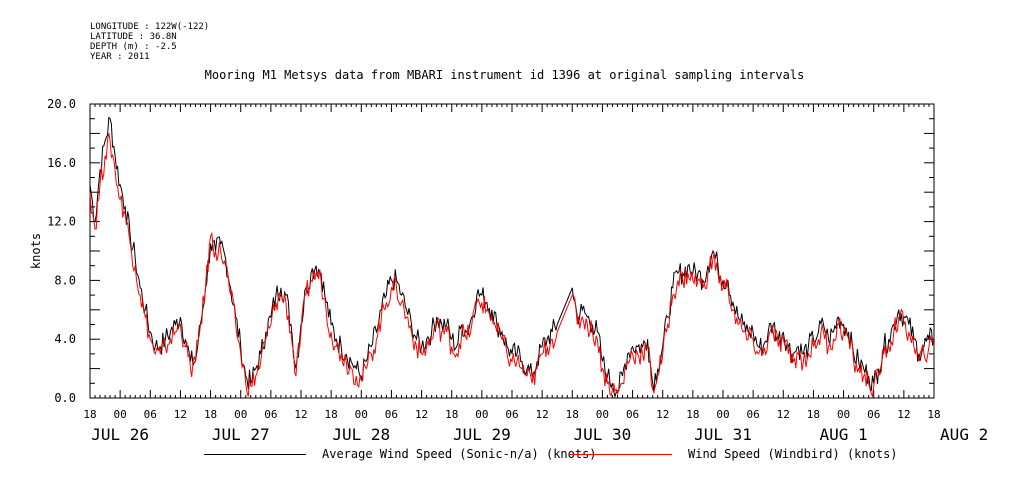 The image size is (1009, 504). I want to click on y-axis-label: knots, so click(36, 251).